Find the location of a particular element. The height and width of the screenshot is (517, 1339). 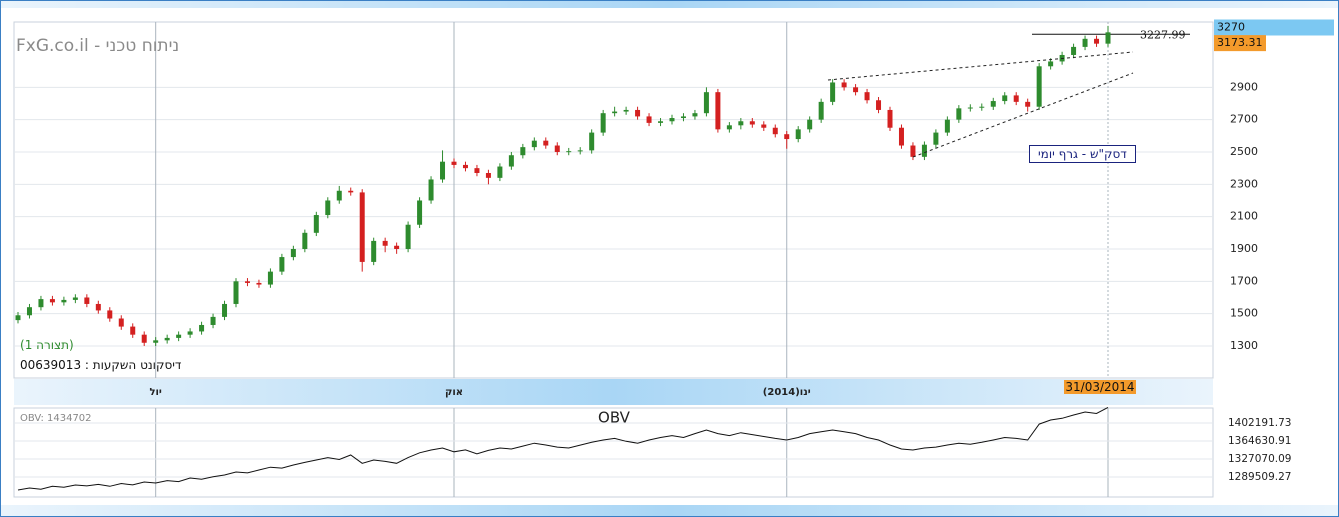

obv-tick-label: 1364630.91 is located at coordinates (1259, 441).